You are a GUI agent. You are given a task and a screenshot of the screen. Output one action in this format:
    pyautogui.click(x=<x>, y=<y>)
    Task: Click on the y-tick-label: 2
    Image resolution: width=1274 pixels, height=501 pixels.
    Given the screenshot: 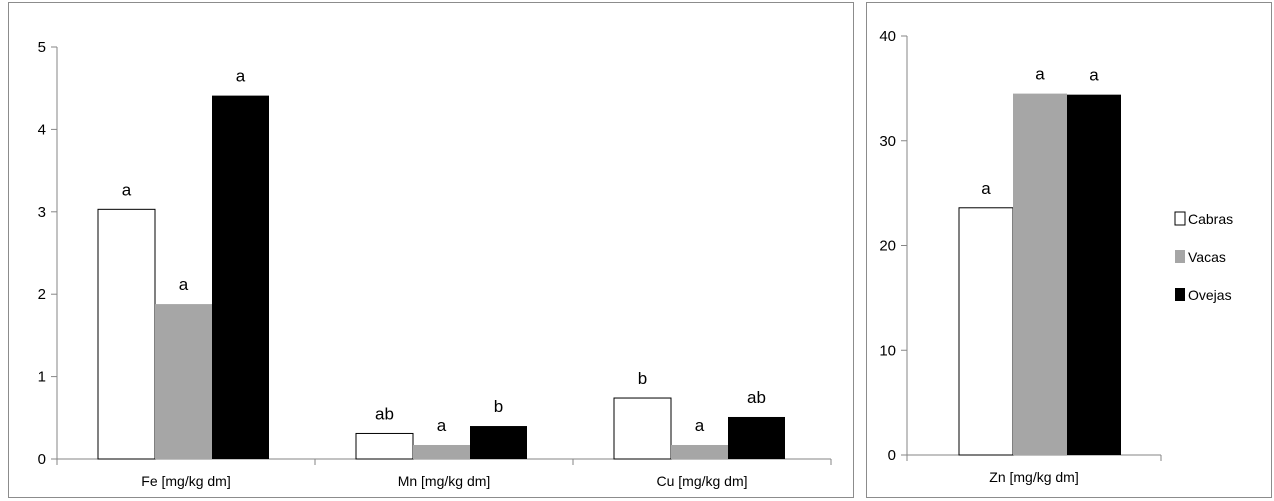 What is the action you would take?
    pyautogui.click(x=42, y=294)
    